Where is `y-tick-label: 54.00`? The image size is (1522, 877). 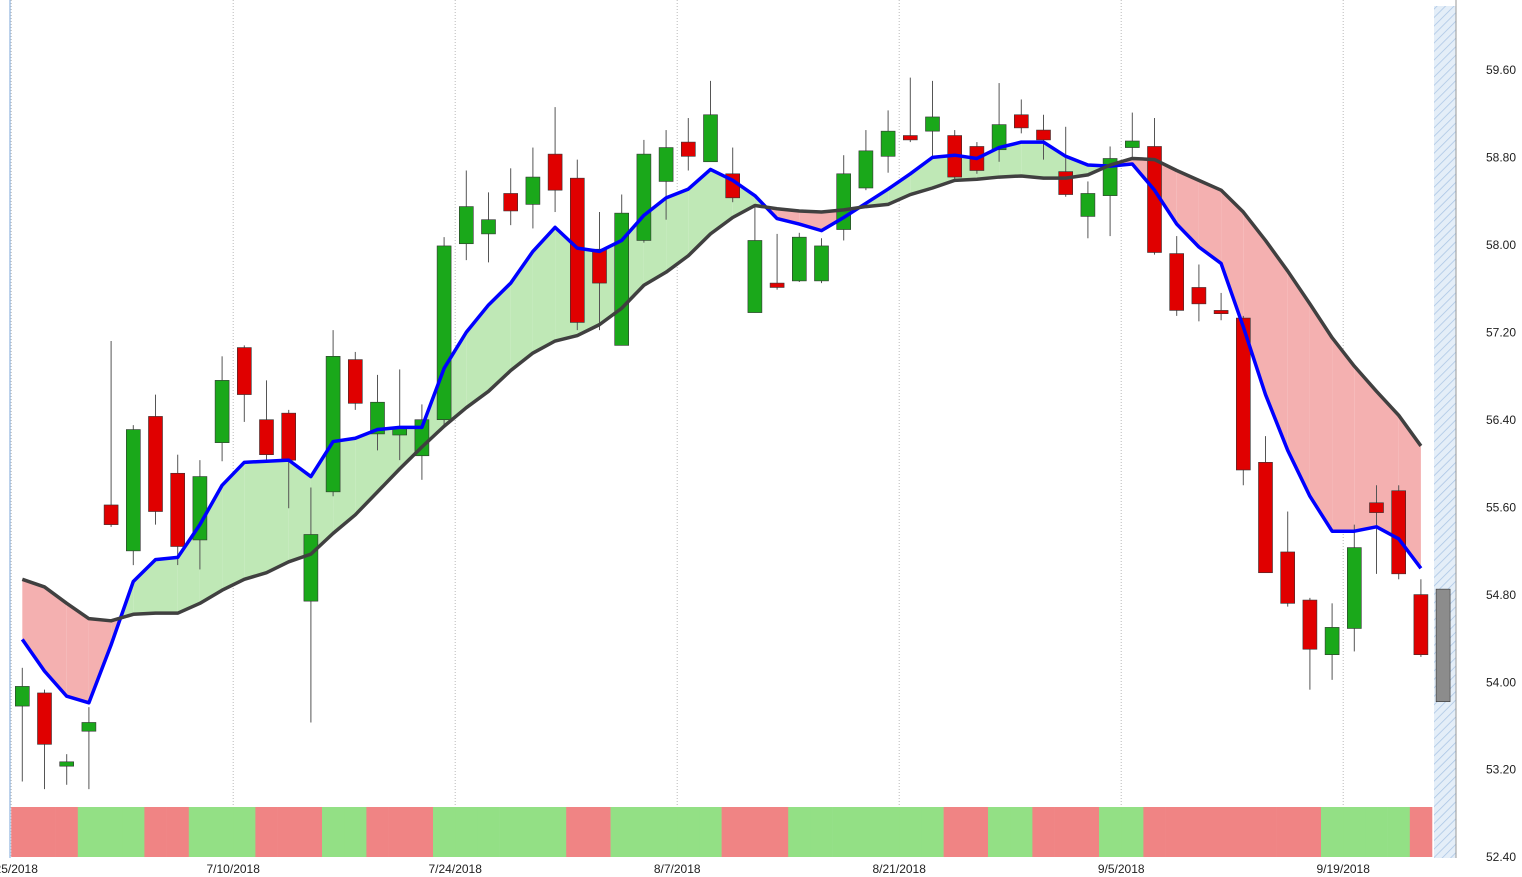
y-tick-label: 54.00 is located at coordinates (1501, 682).